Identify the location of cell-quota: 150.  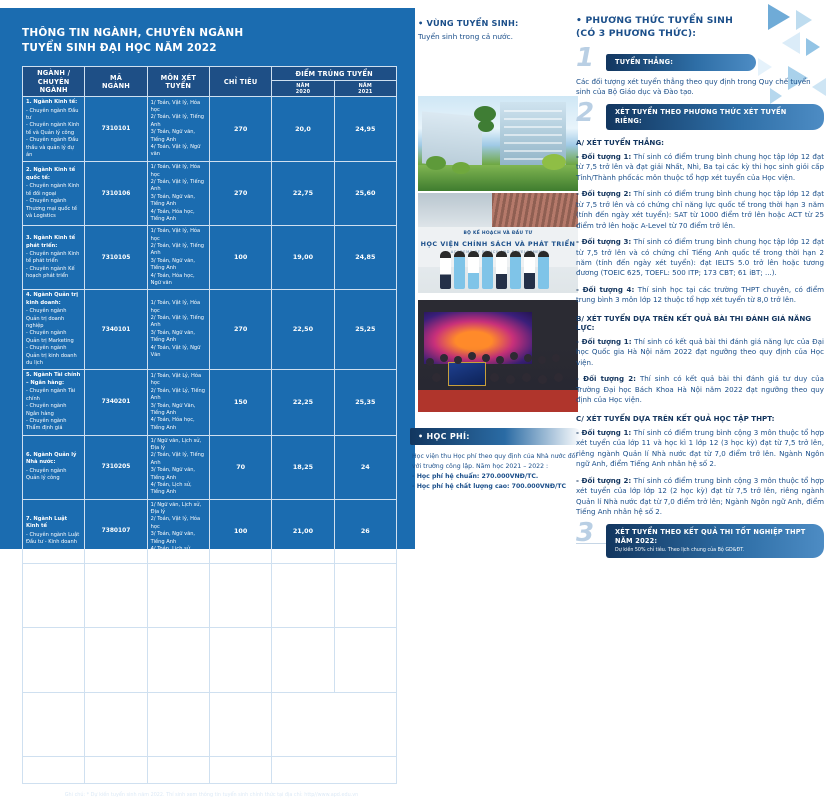
(240, 402).